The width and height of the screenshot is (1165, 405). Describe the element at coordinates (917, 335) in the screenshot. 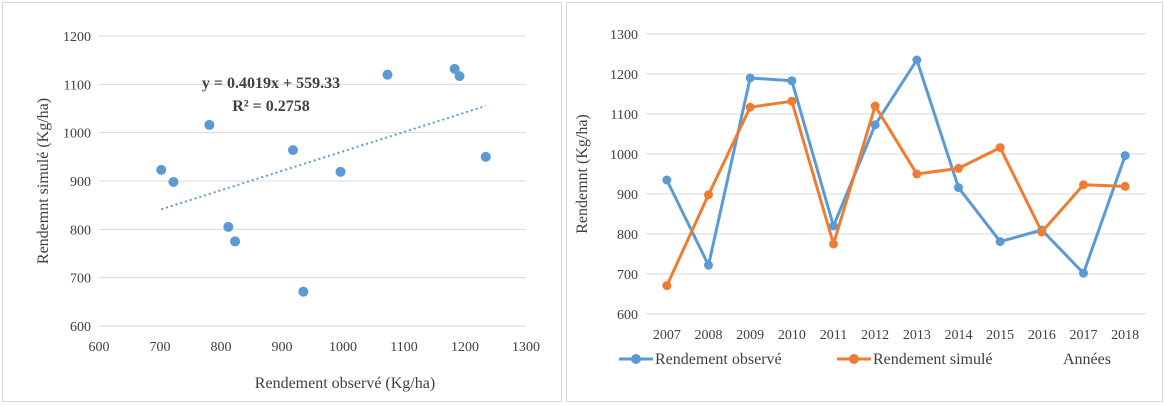

I see `x-tick-label: 2013` at that location.